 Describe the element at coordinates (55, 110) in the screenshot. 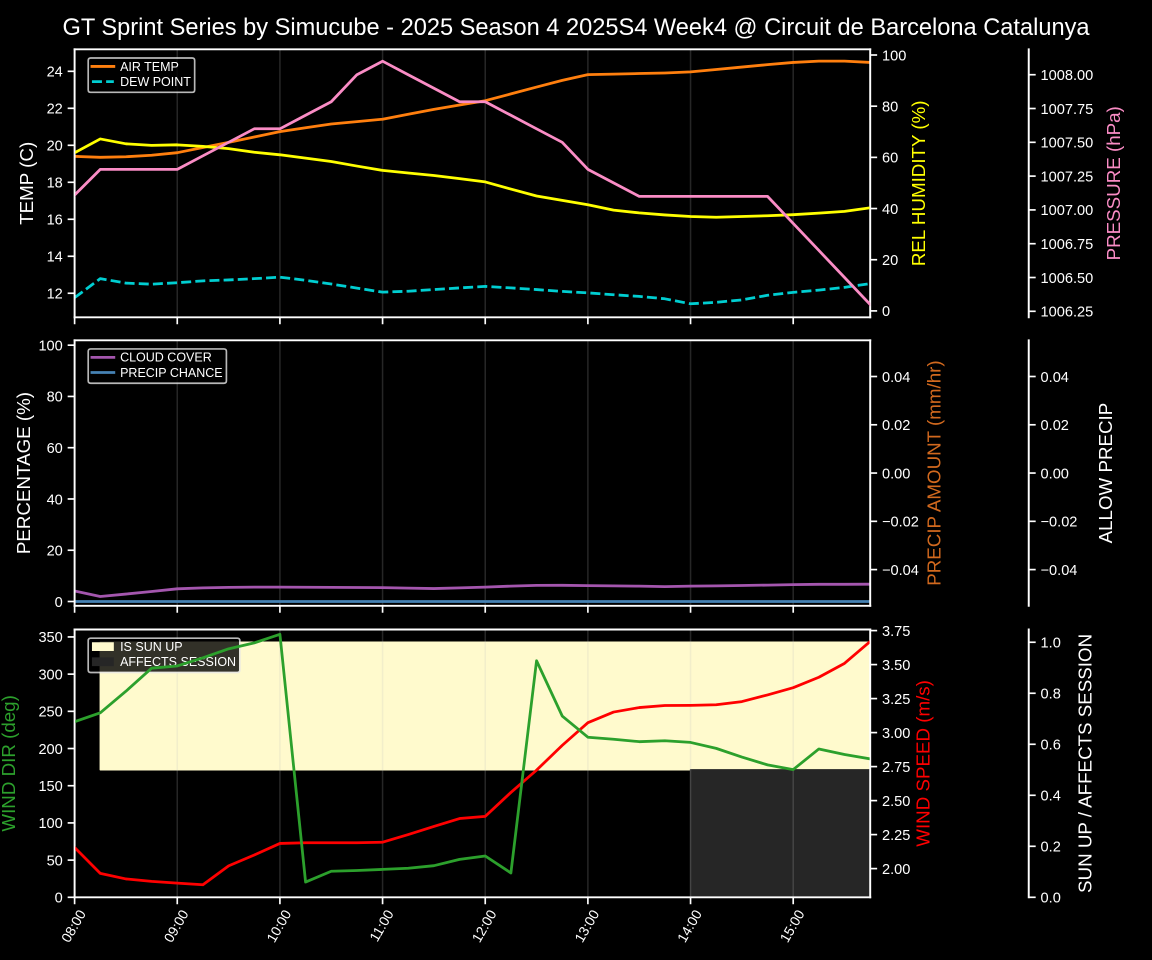

I see `svg-text: 22` at that location.